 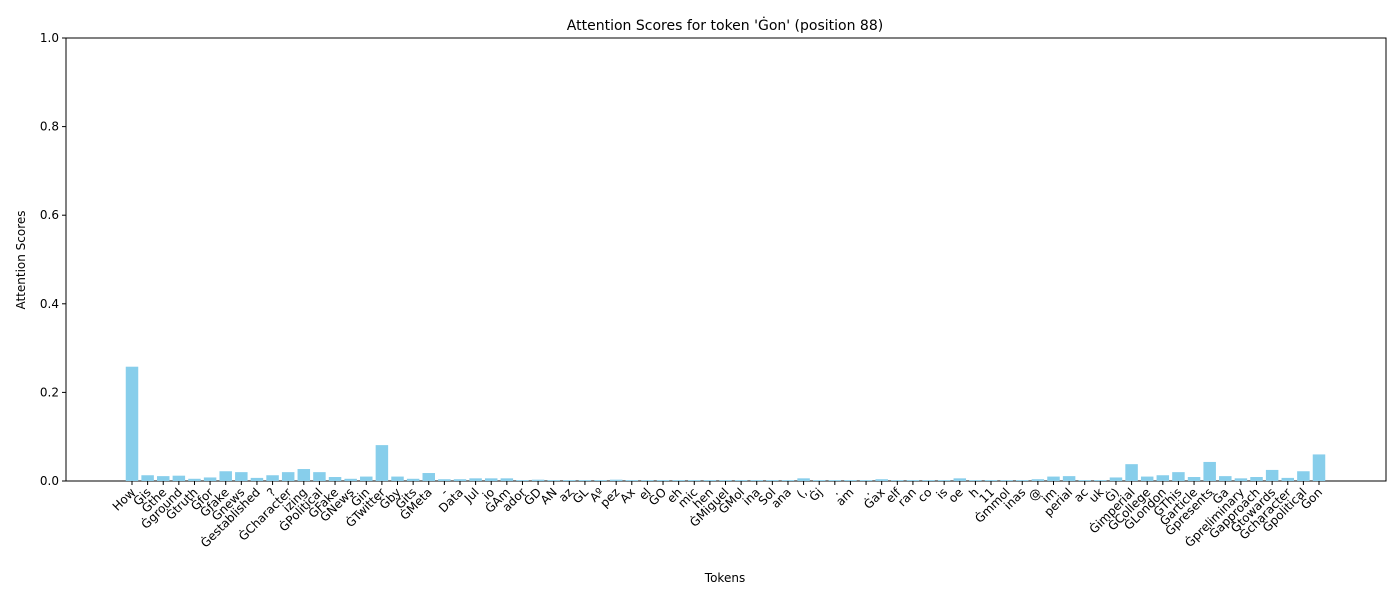 I want to click on x-tick-label: Ax, so click(x=627, y=495).